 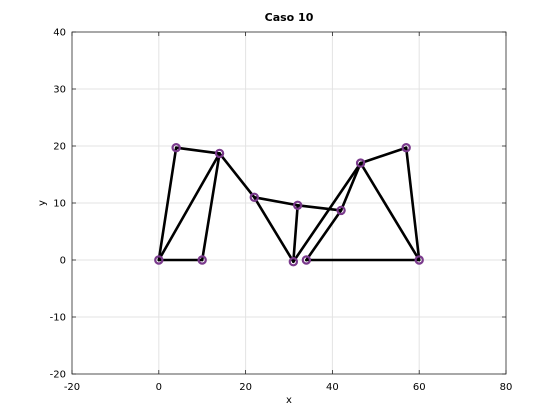 I want to click on x-tick-label: 80, so click(x=506, y=387).